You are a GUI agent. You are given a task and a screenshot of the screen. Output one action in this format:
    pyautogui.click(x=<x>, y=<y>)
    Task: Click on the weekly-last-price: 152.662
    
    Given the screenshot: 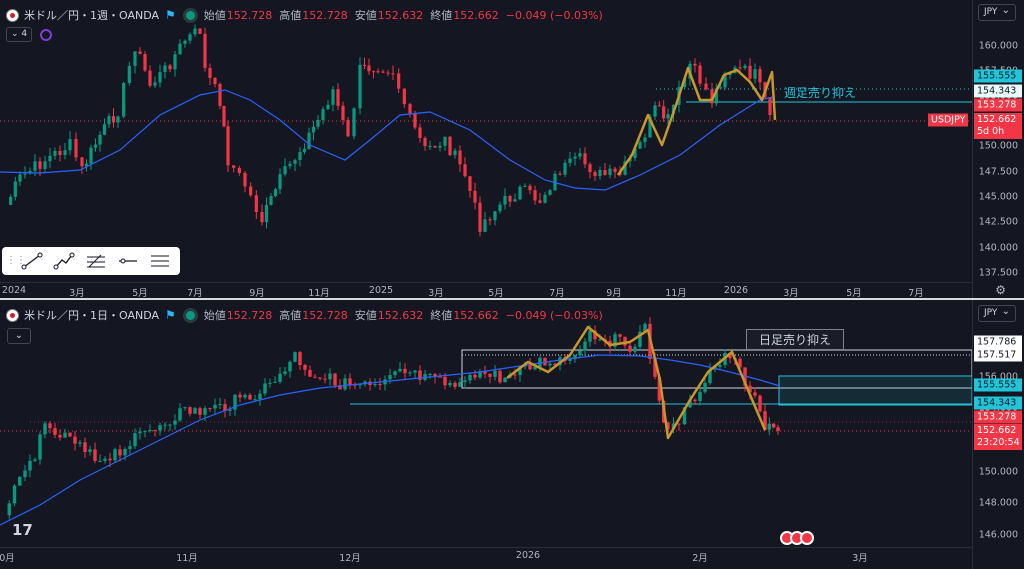 What is the action you would take?
    pyautogui.click(x=997, y=119)
    